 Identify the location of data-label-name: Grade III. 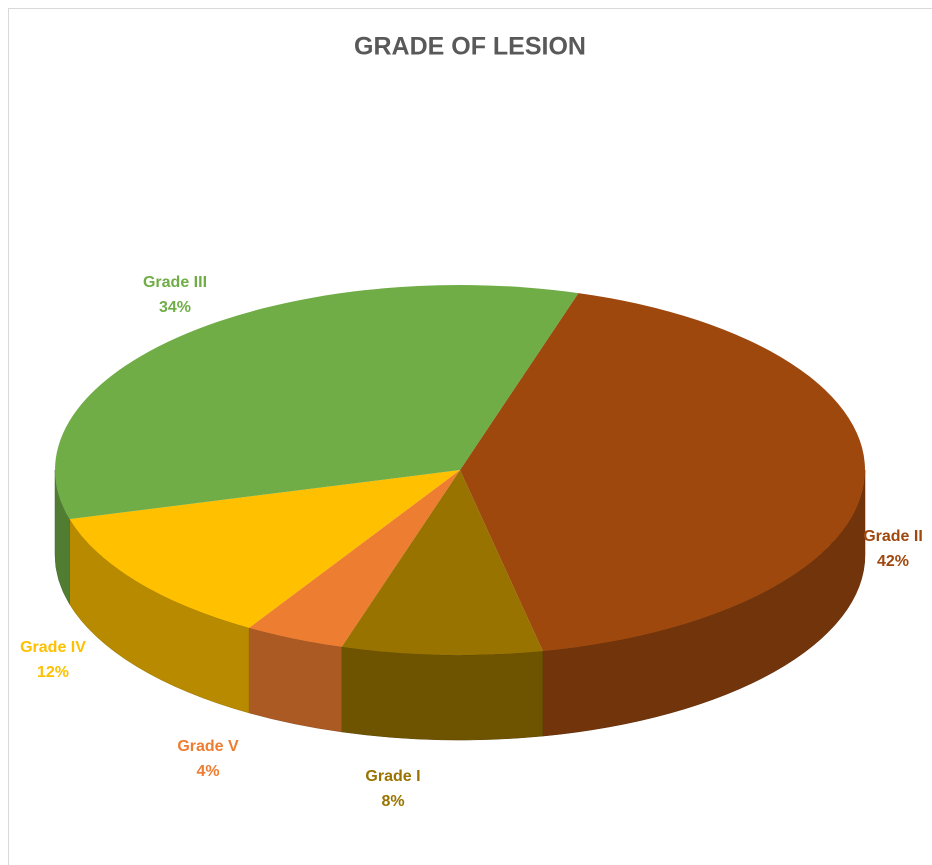
(175, 282).